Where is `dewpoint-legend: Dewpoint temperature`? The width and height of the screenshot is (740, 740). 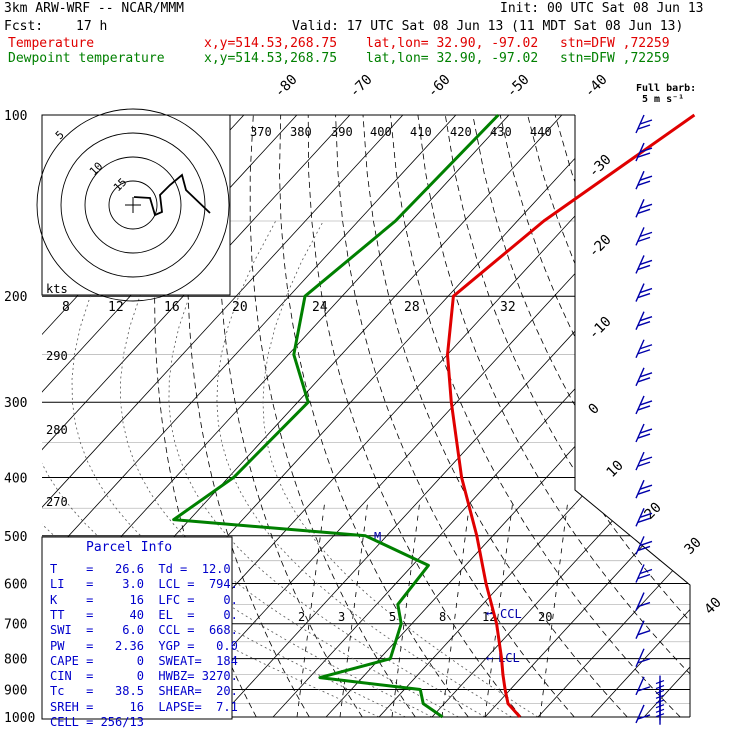 dewpoint-legend: Dewpoint temperature is located at coordinates (86, 58).